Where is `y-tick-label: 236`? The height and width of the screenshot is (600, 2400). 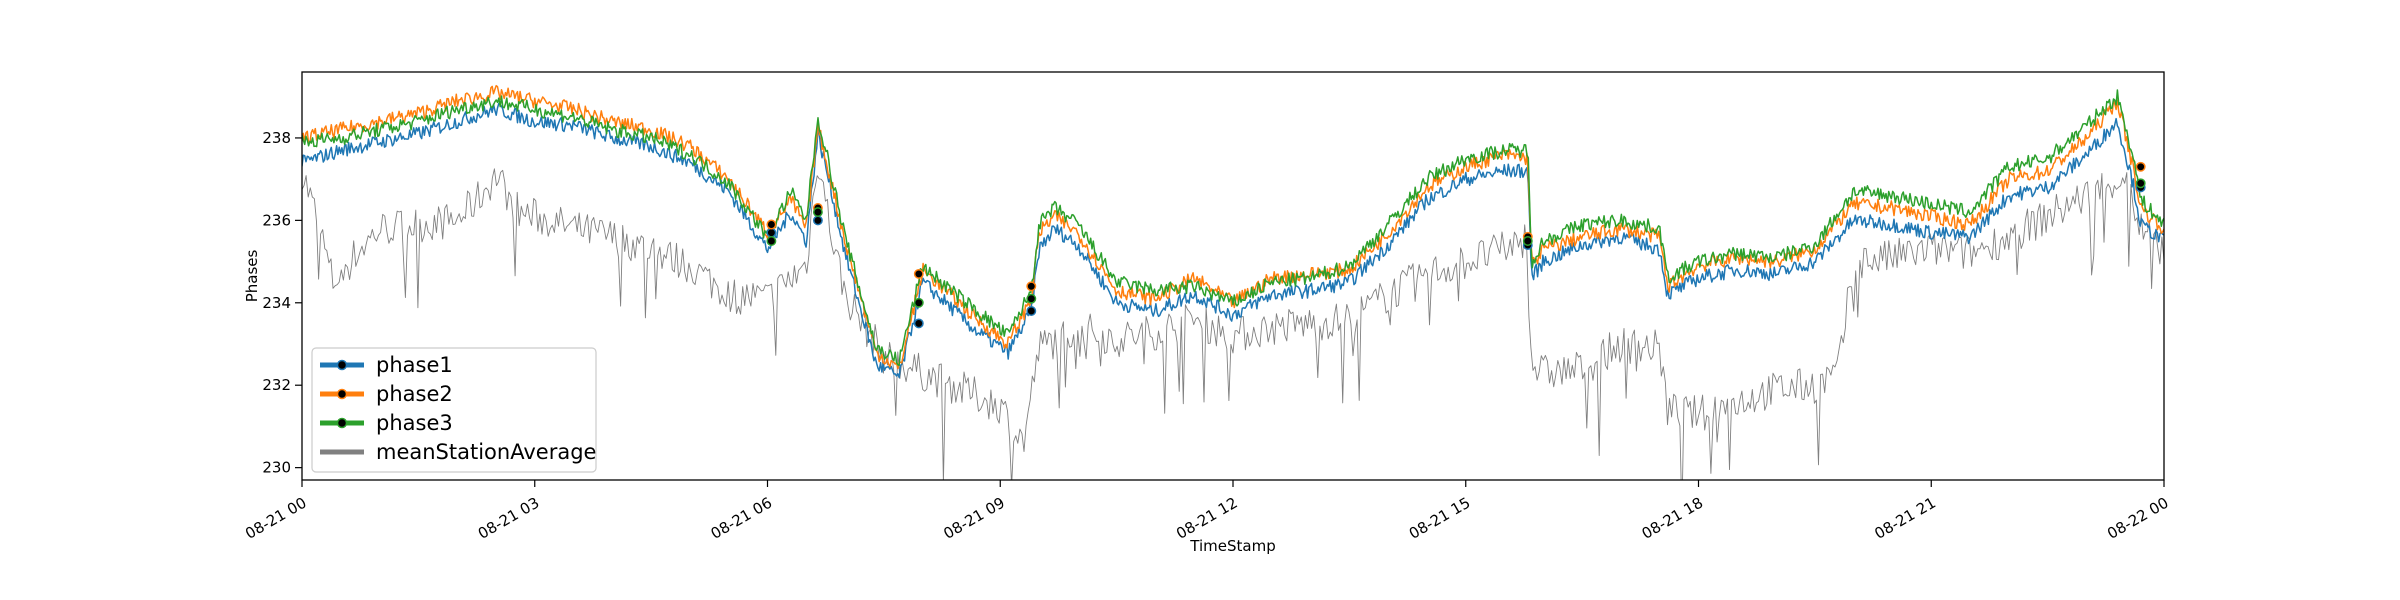
y-tick-label: 236 is located at coordinates (276, 220).